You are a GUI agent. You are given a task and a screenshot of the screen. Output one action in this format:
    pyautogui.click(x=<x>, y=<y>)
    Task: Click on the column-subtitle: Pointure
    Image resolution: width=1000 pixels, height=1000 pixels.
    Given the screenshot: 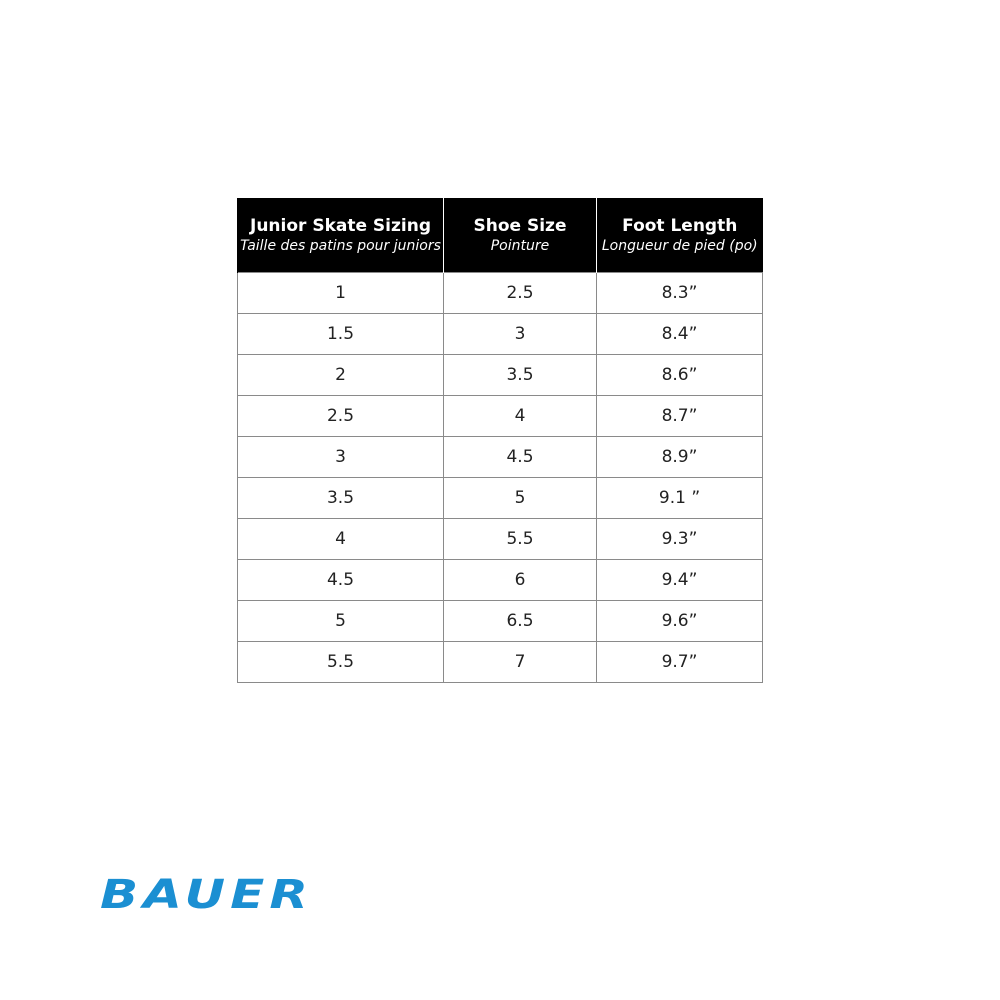 What is the action you would take?
    pyautogui.click(x=520, y=246)
    